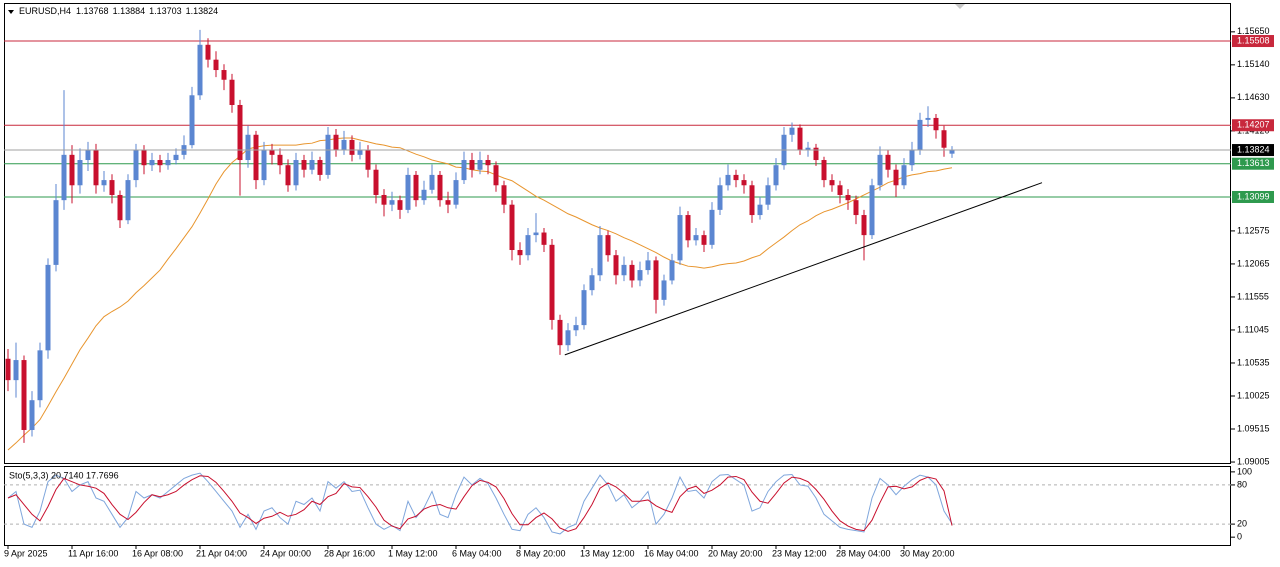  I want to click on y-tick-label: 1.12575, so click(1253, 230).